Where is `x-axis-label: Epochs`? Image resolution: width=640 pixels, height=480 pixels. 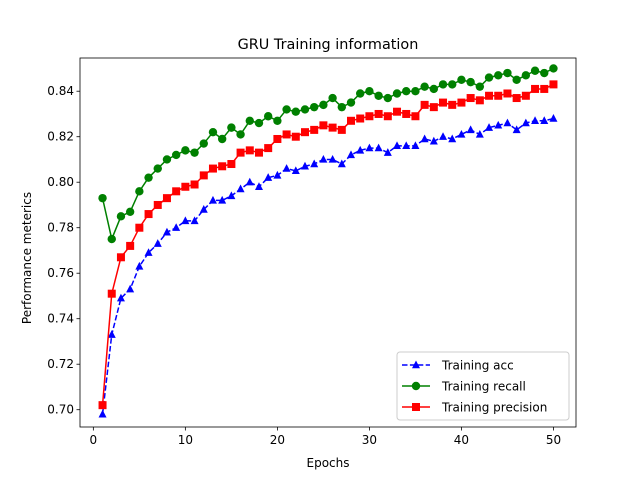
x-axis-label: Epochs is located at coordinates (328, 463).